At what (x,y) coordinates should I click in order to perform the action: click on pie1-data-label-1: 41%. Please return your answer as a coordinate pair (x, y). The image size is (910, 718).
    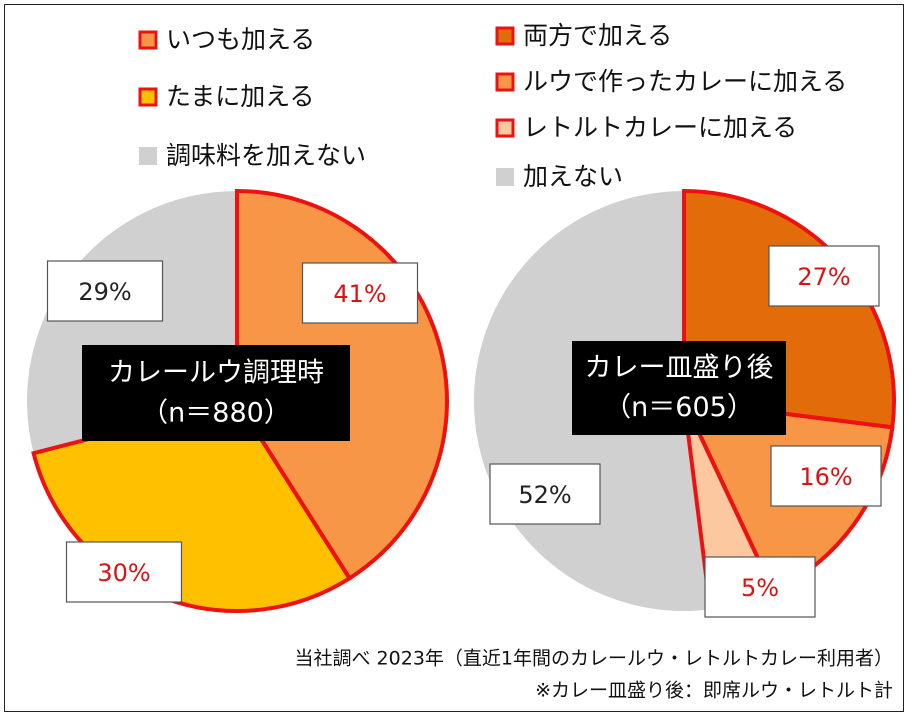
    Looking at the image, I should click on (359, 294).